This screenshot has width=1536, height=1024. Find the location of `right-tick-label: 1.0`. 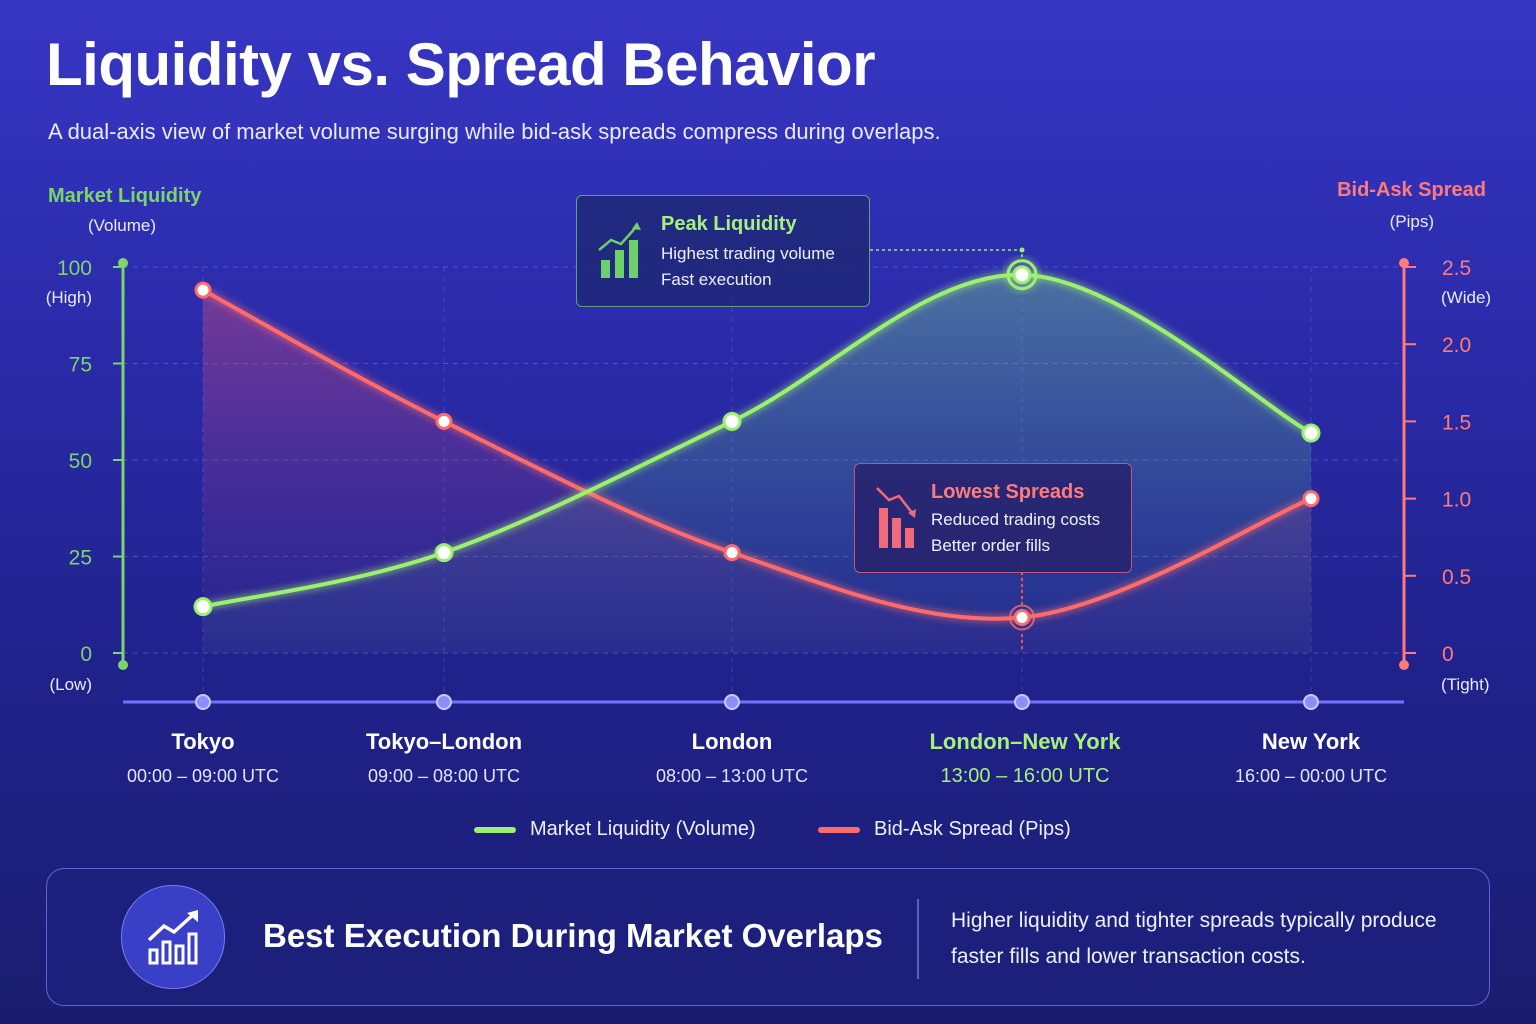

right-tick-label: 1.0 is located at coordinates (1456, 500).